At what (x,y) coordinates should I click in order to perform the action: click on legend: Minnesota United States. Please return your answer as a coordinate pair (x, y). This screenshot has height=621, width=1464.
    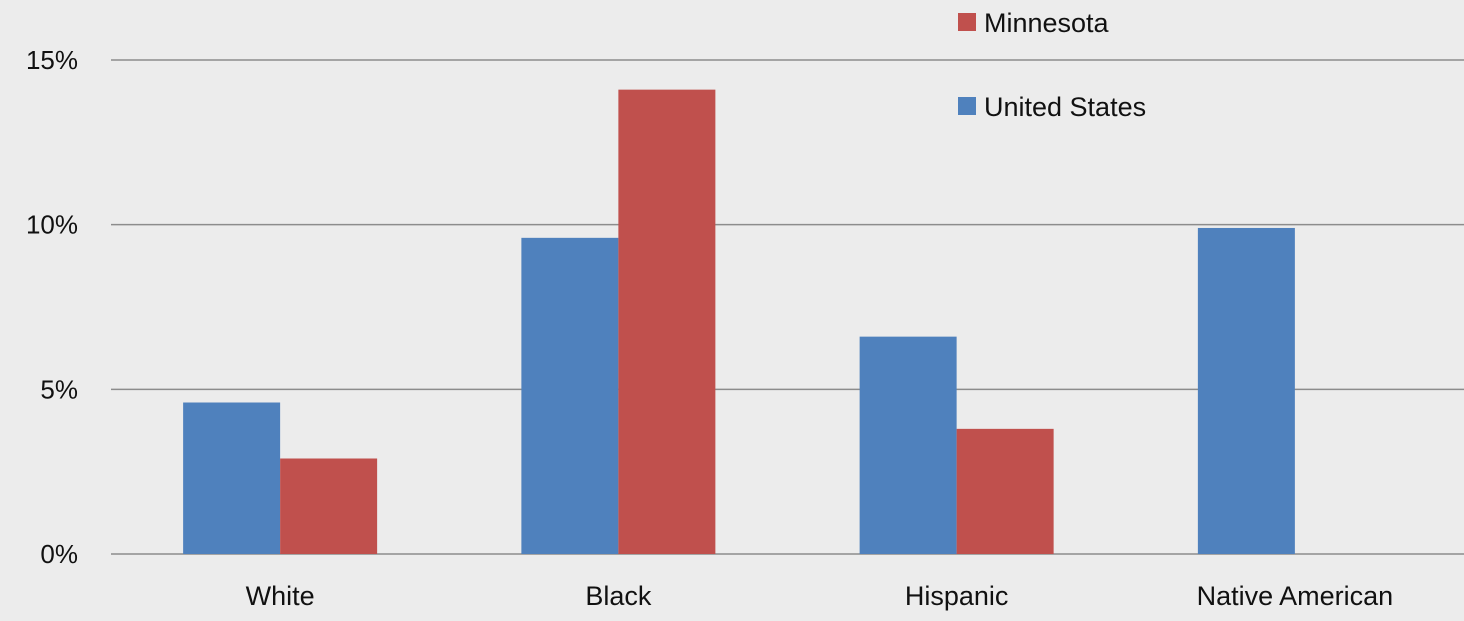
    Looking at the image, I should click on (1052, 65).